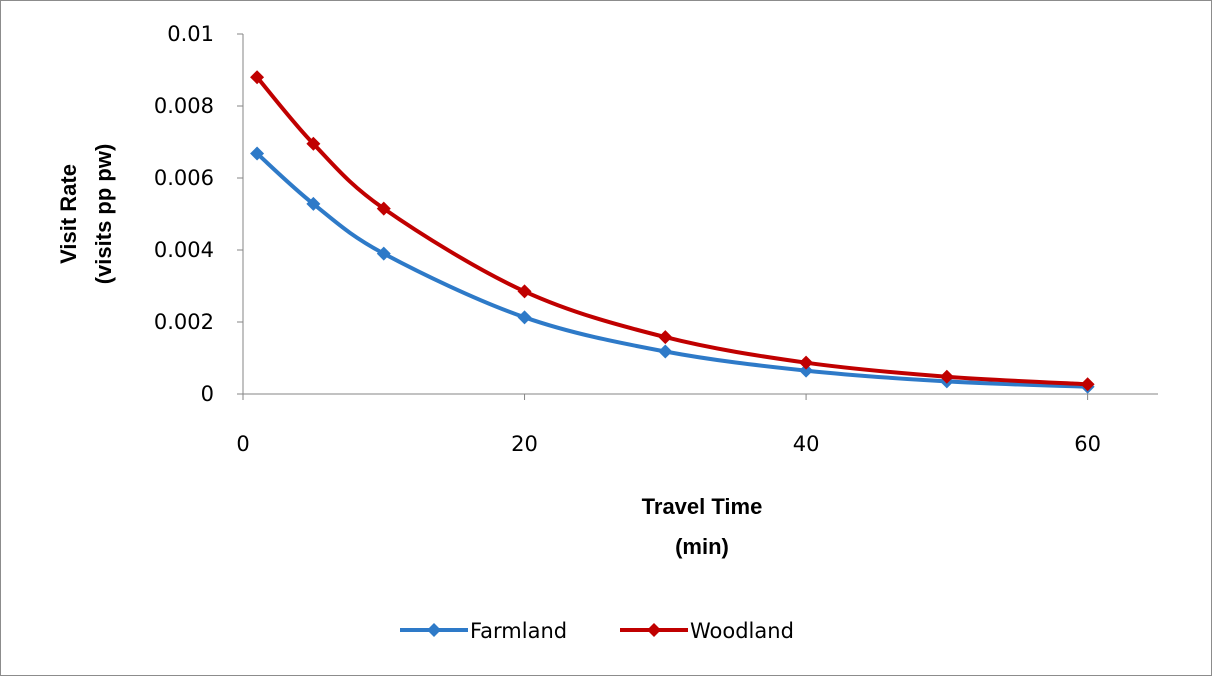  Describe the element at coordinates (184, 322) in the screenshot. I see `y-tick-label: 0.002` at that location.